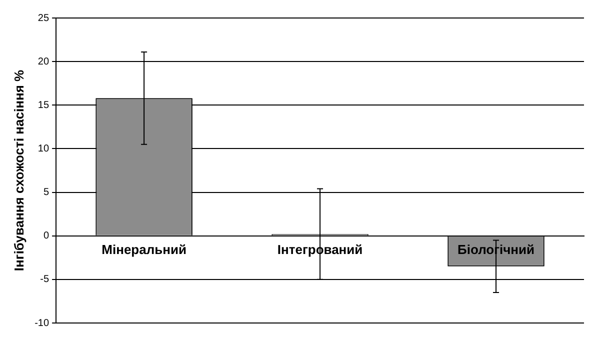 This screenshot has height=340, width=600. What do you see at coordinates (44, 148) in the screenshot?
I see `y-tick-label: 10` at bounding box center [44, 148].